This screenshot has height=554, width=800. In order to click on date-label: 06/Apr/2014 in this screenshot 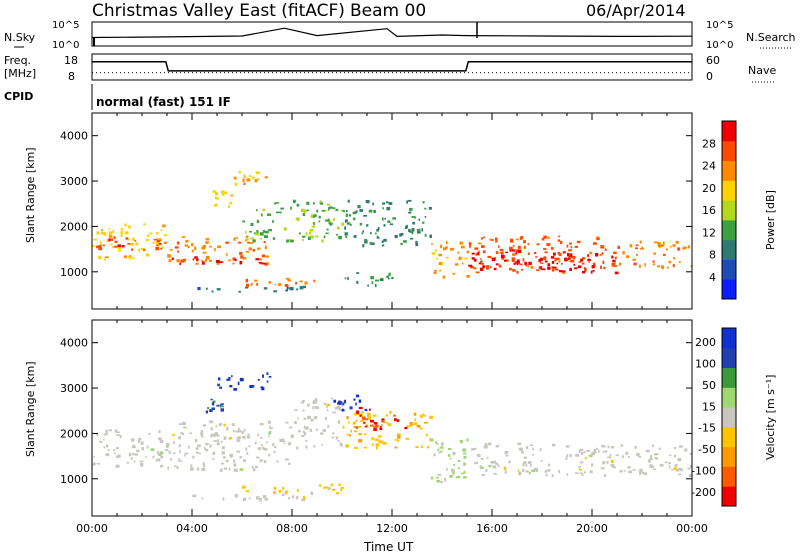, I will do `click(636, 10)`.